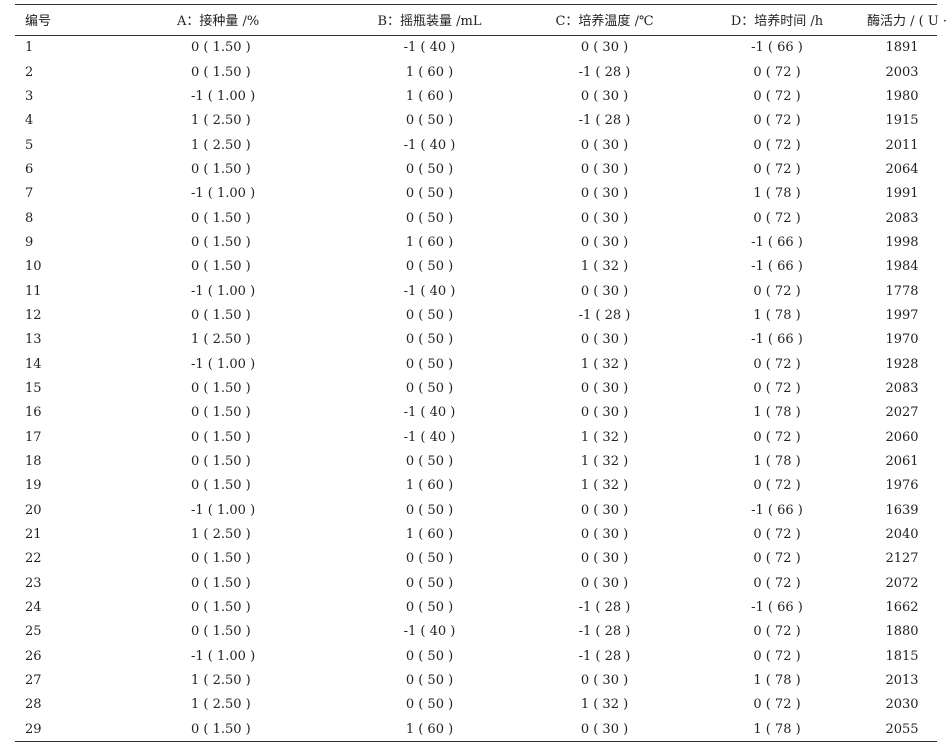 The width and height of the screenshot is (950, 752). I want to click on table-row: 15 0 ( 1.50 ) 0 ( 50 ) 0 ( 30 ) 0 ( 72 ) 2083, so click(476, 389).